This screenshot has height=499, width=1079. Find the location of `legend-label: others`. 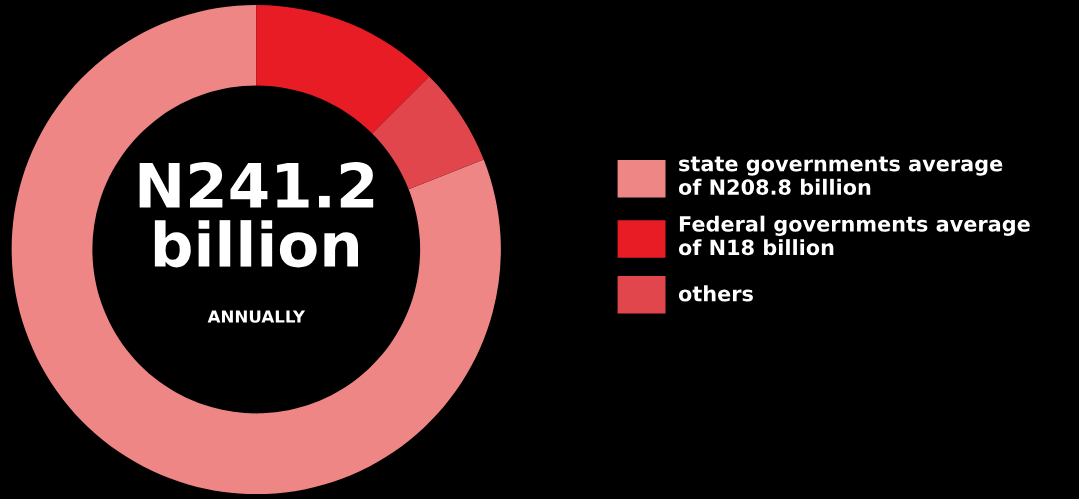

legend-label: others is located at coordinates (715, 293).